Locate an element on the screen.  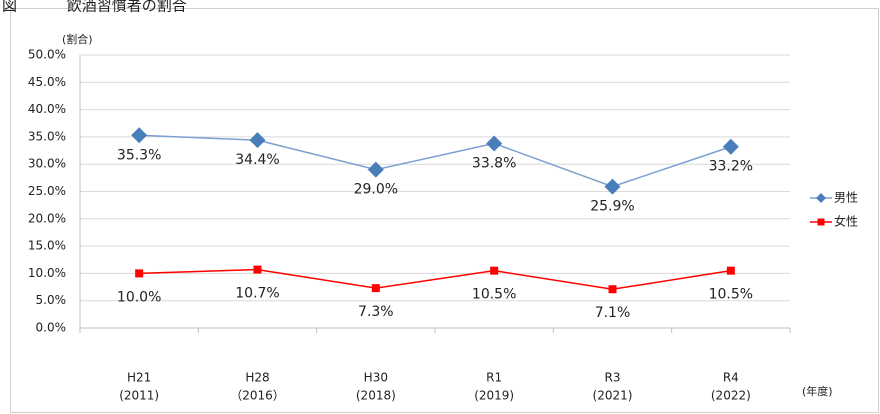
legend-label: 女性 is located at coordinates (846, 221).